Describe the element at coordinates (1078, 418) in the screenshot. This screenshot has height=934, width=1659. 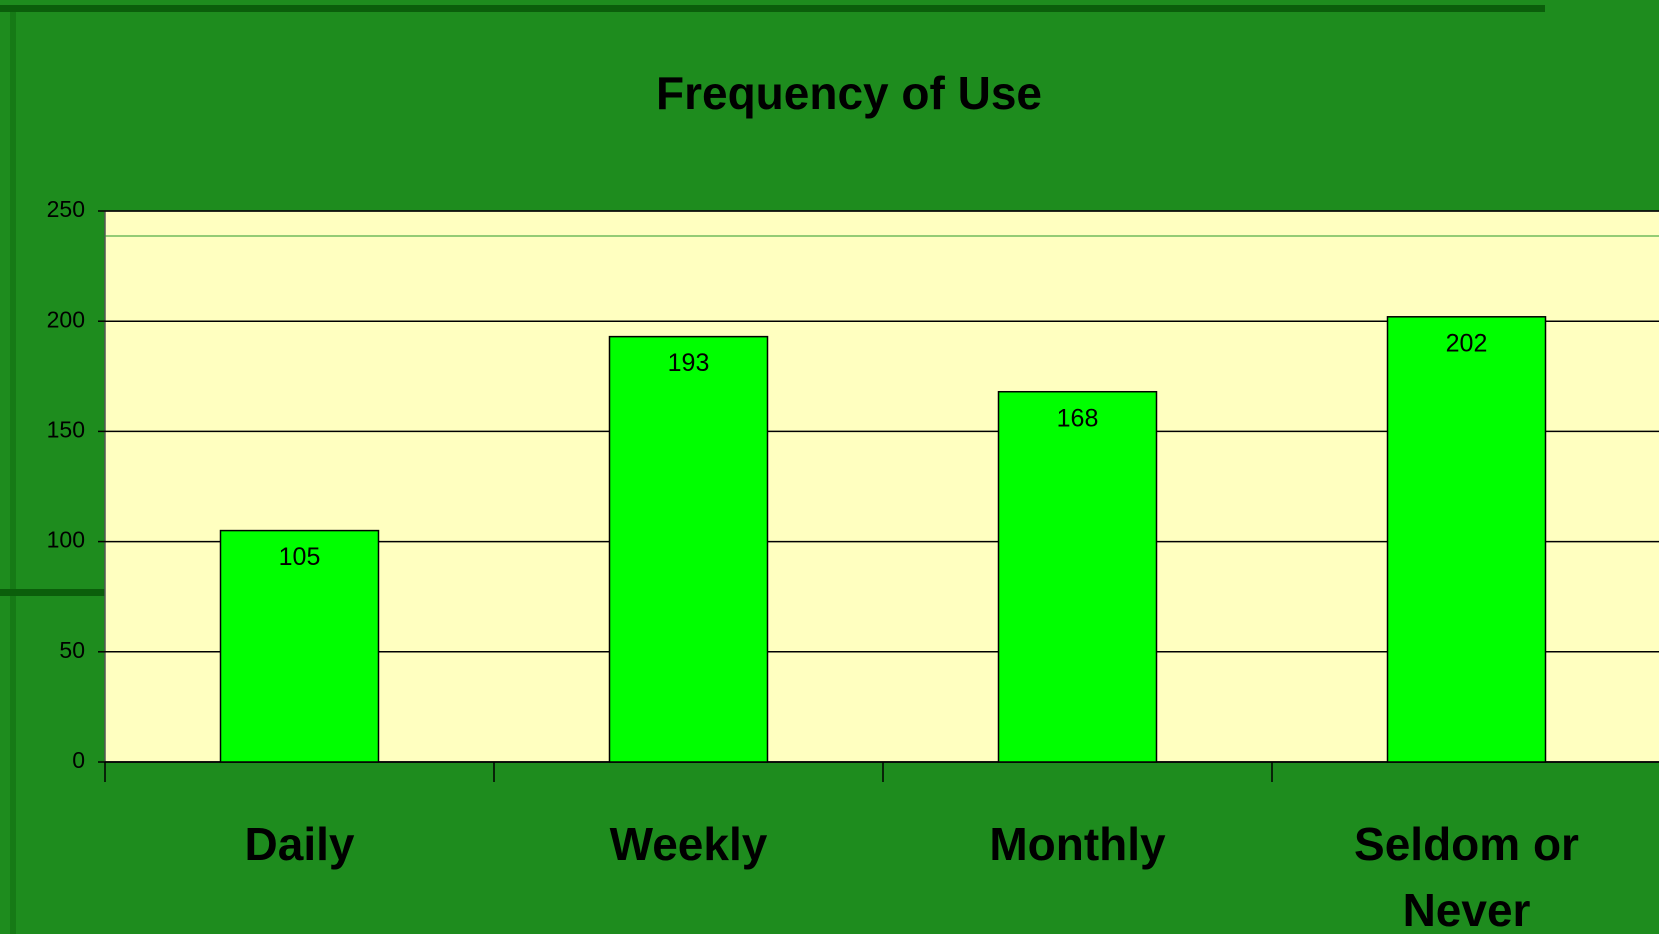
I see `value-label: 168` at that location.